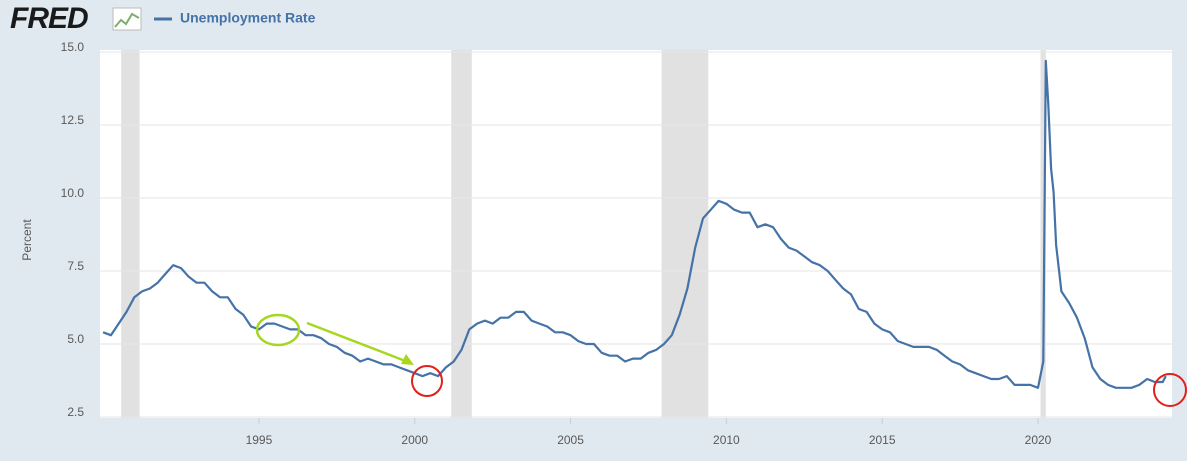  Describe the element at coordinates (259, 440) in the screenshot. I see `x-tick-label: 1995` at that location.